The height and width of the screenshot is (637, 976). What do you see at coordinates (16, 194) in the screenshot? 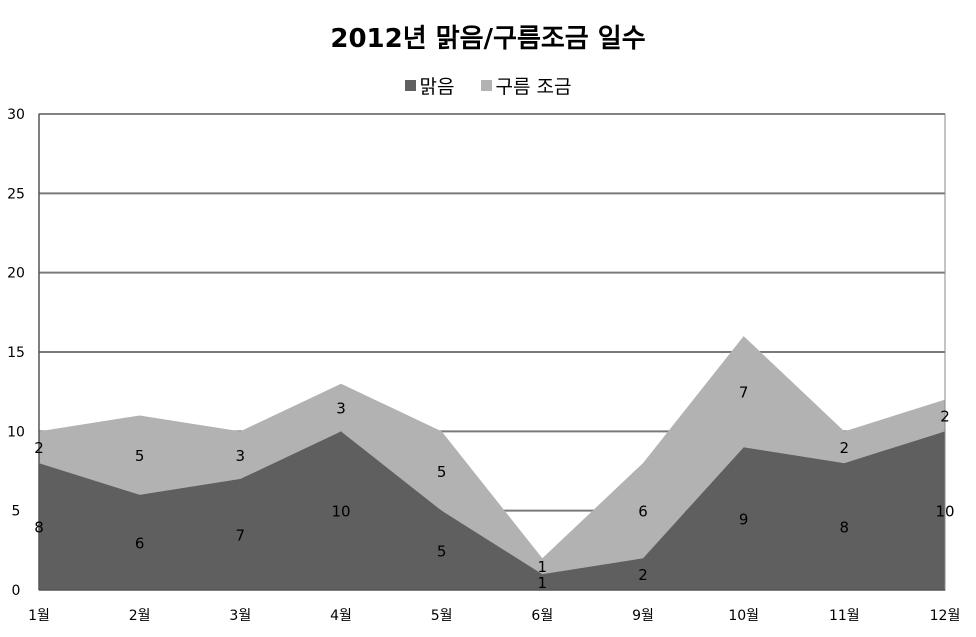
I see `y-tick-label-25: 25` at bounding box center [16, 194].